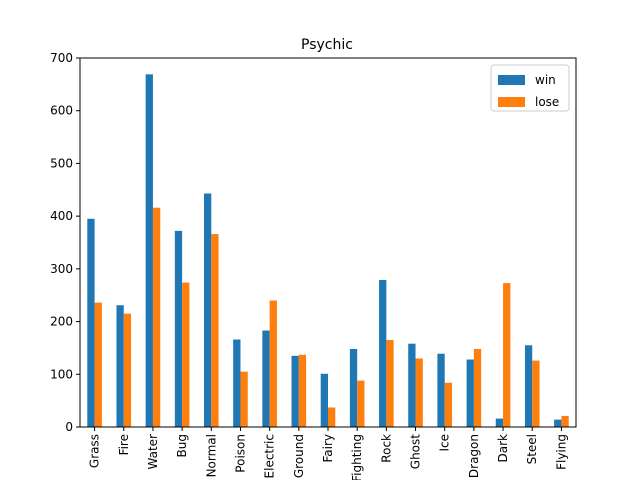 The image size is (640, 480). I want to click on x-tick-label: Fire, so click(124, 444).